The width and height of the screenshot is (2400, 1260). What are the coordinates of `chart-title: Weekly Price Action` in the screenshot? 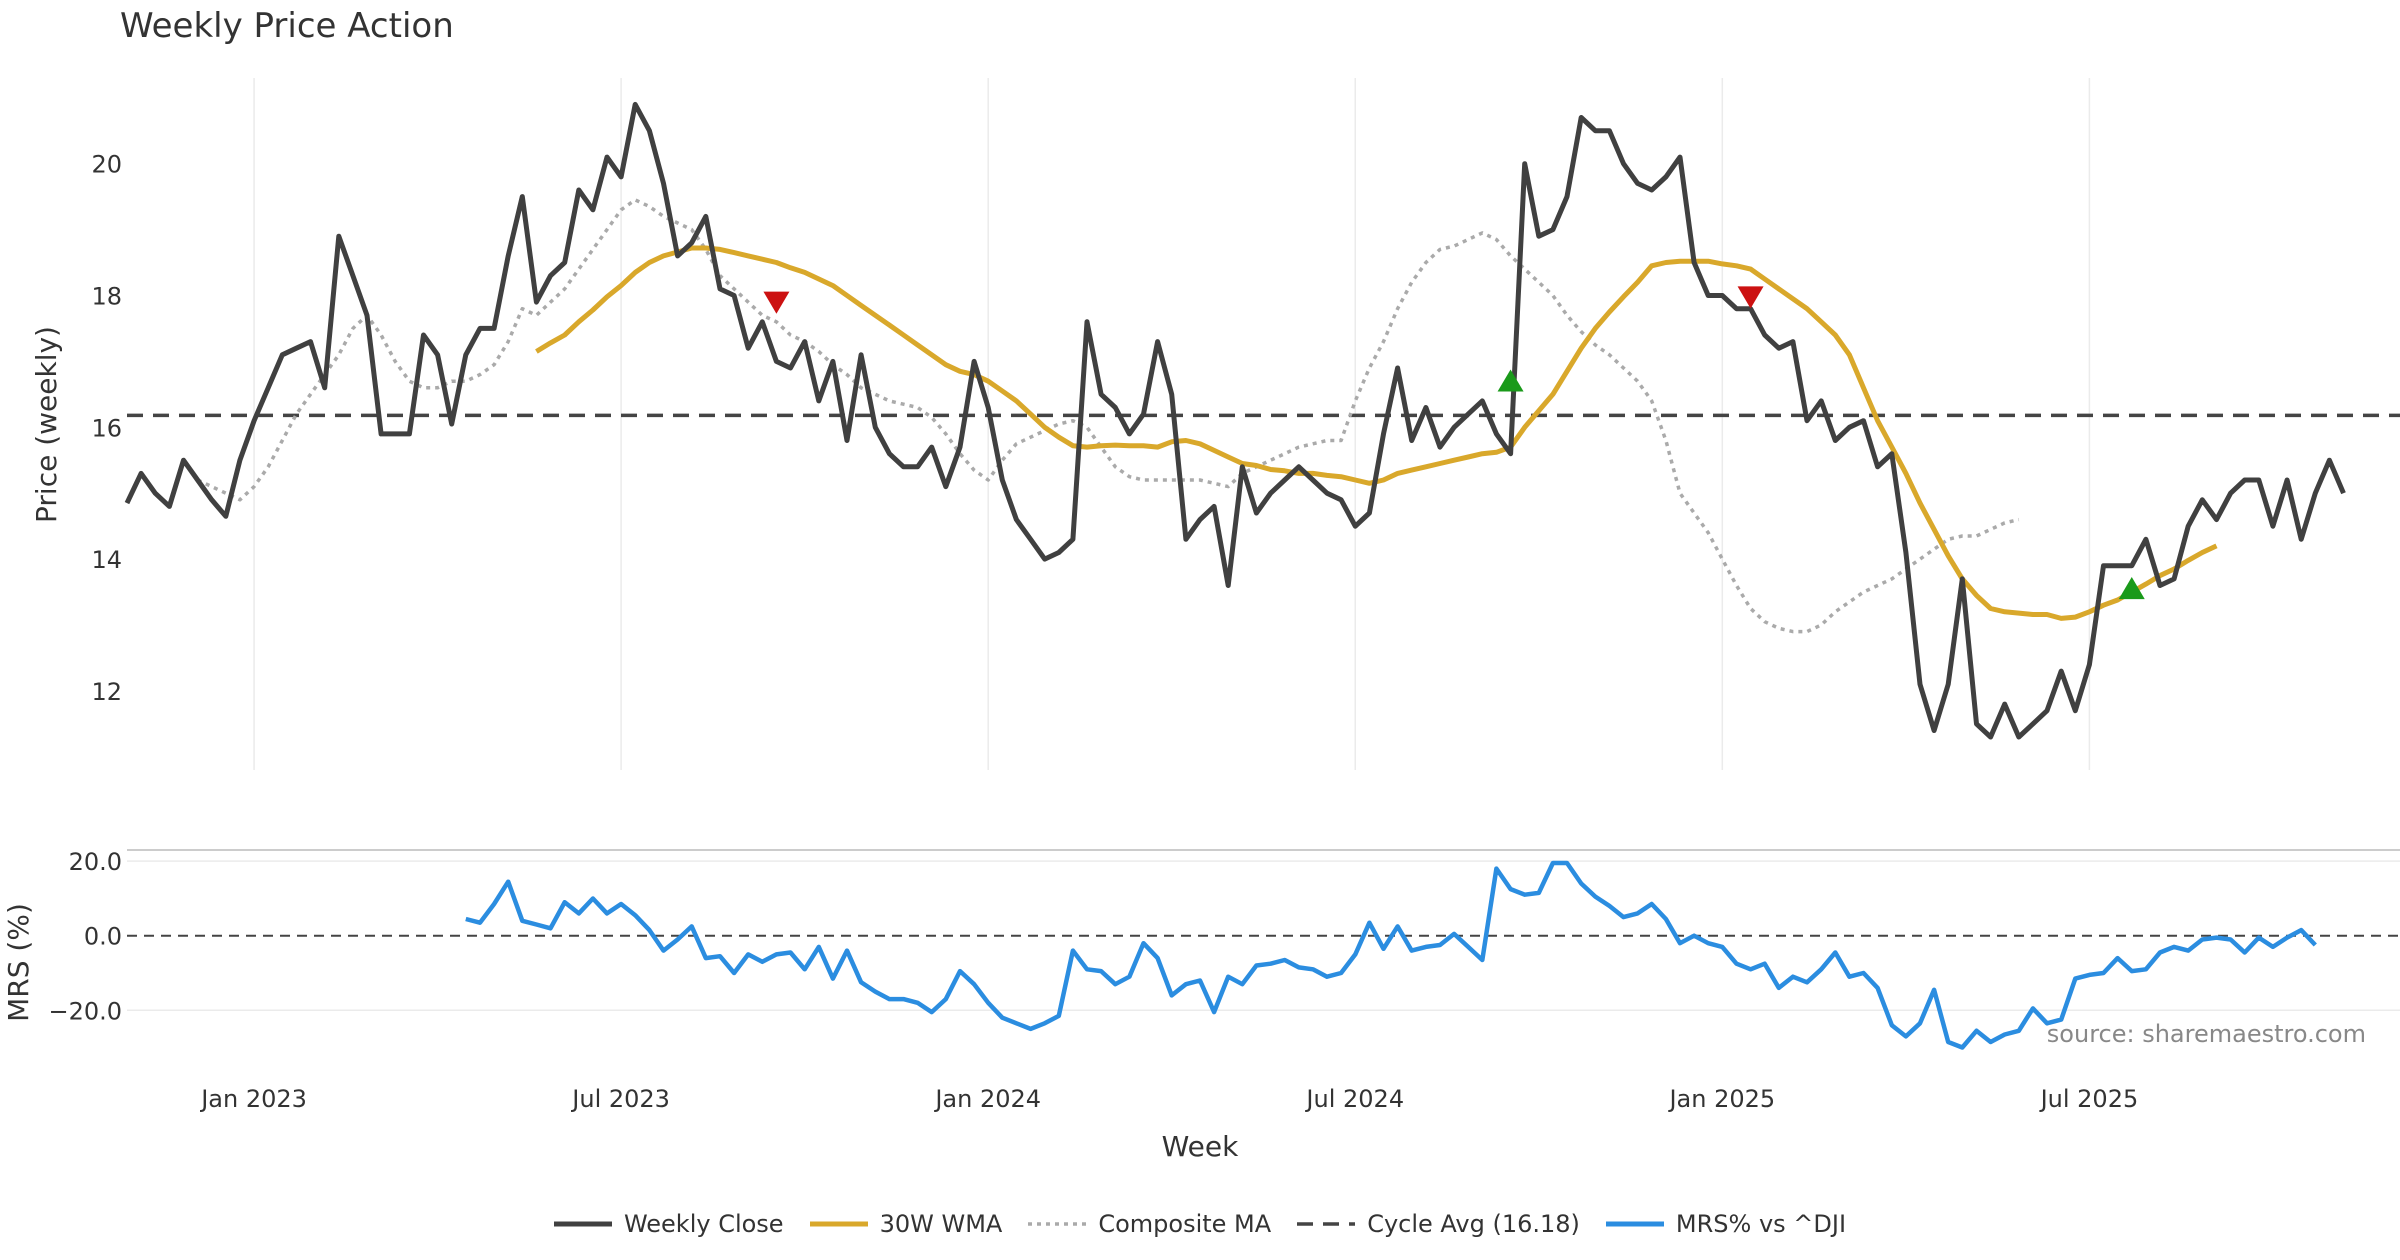 It's located at (287, 26).